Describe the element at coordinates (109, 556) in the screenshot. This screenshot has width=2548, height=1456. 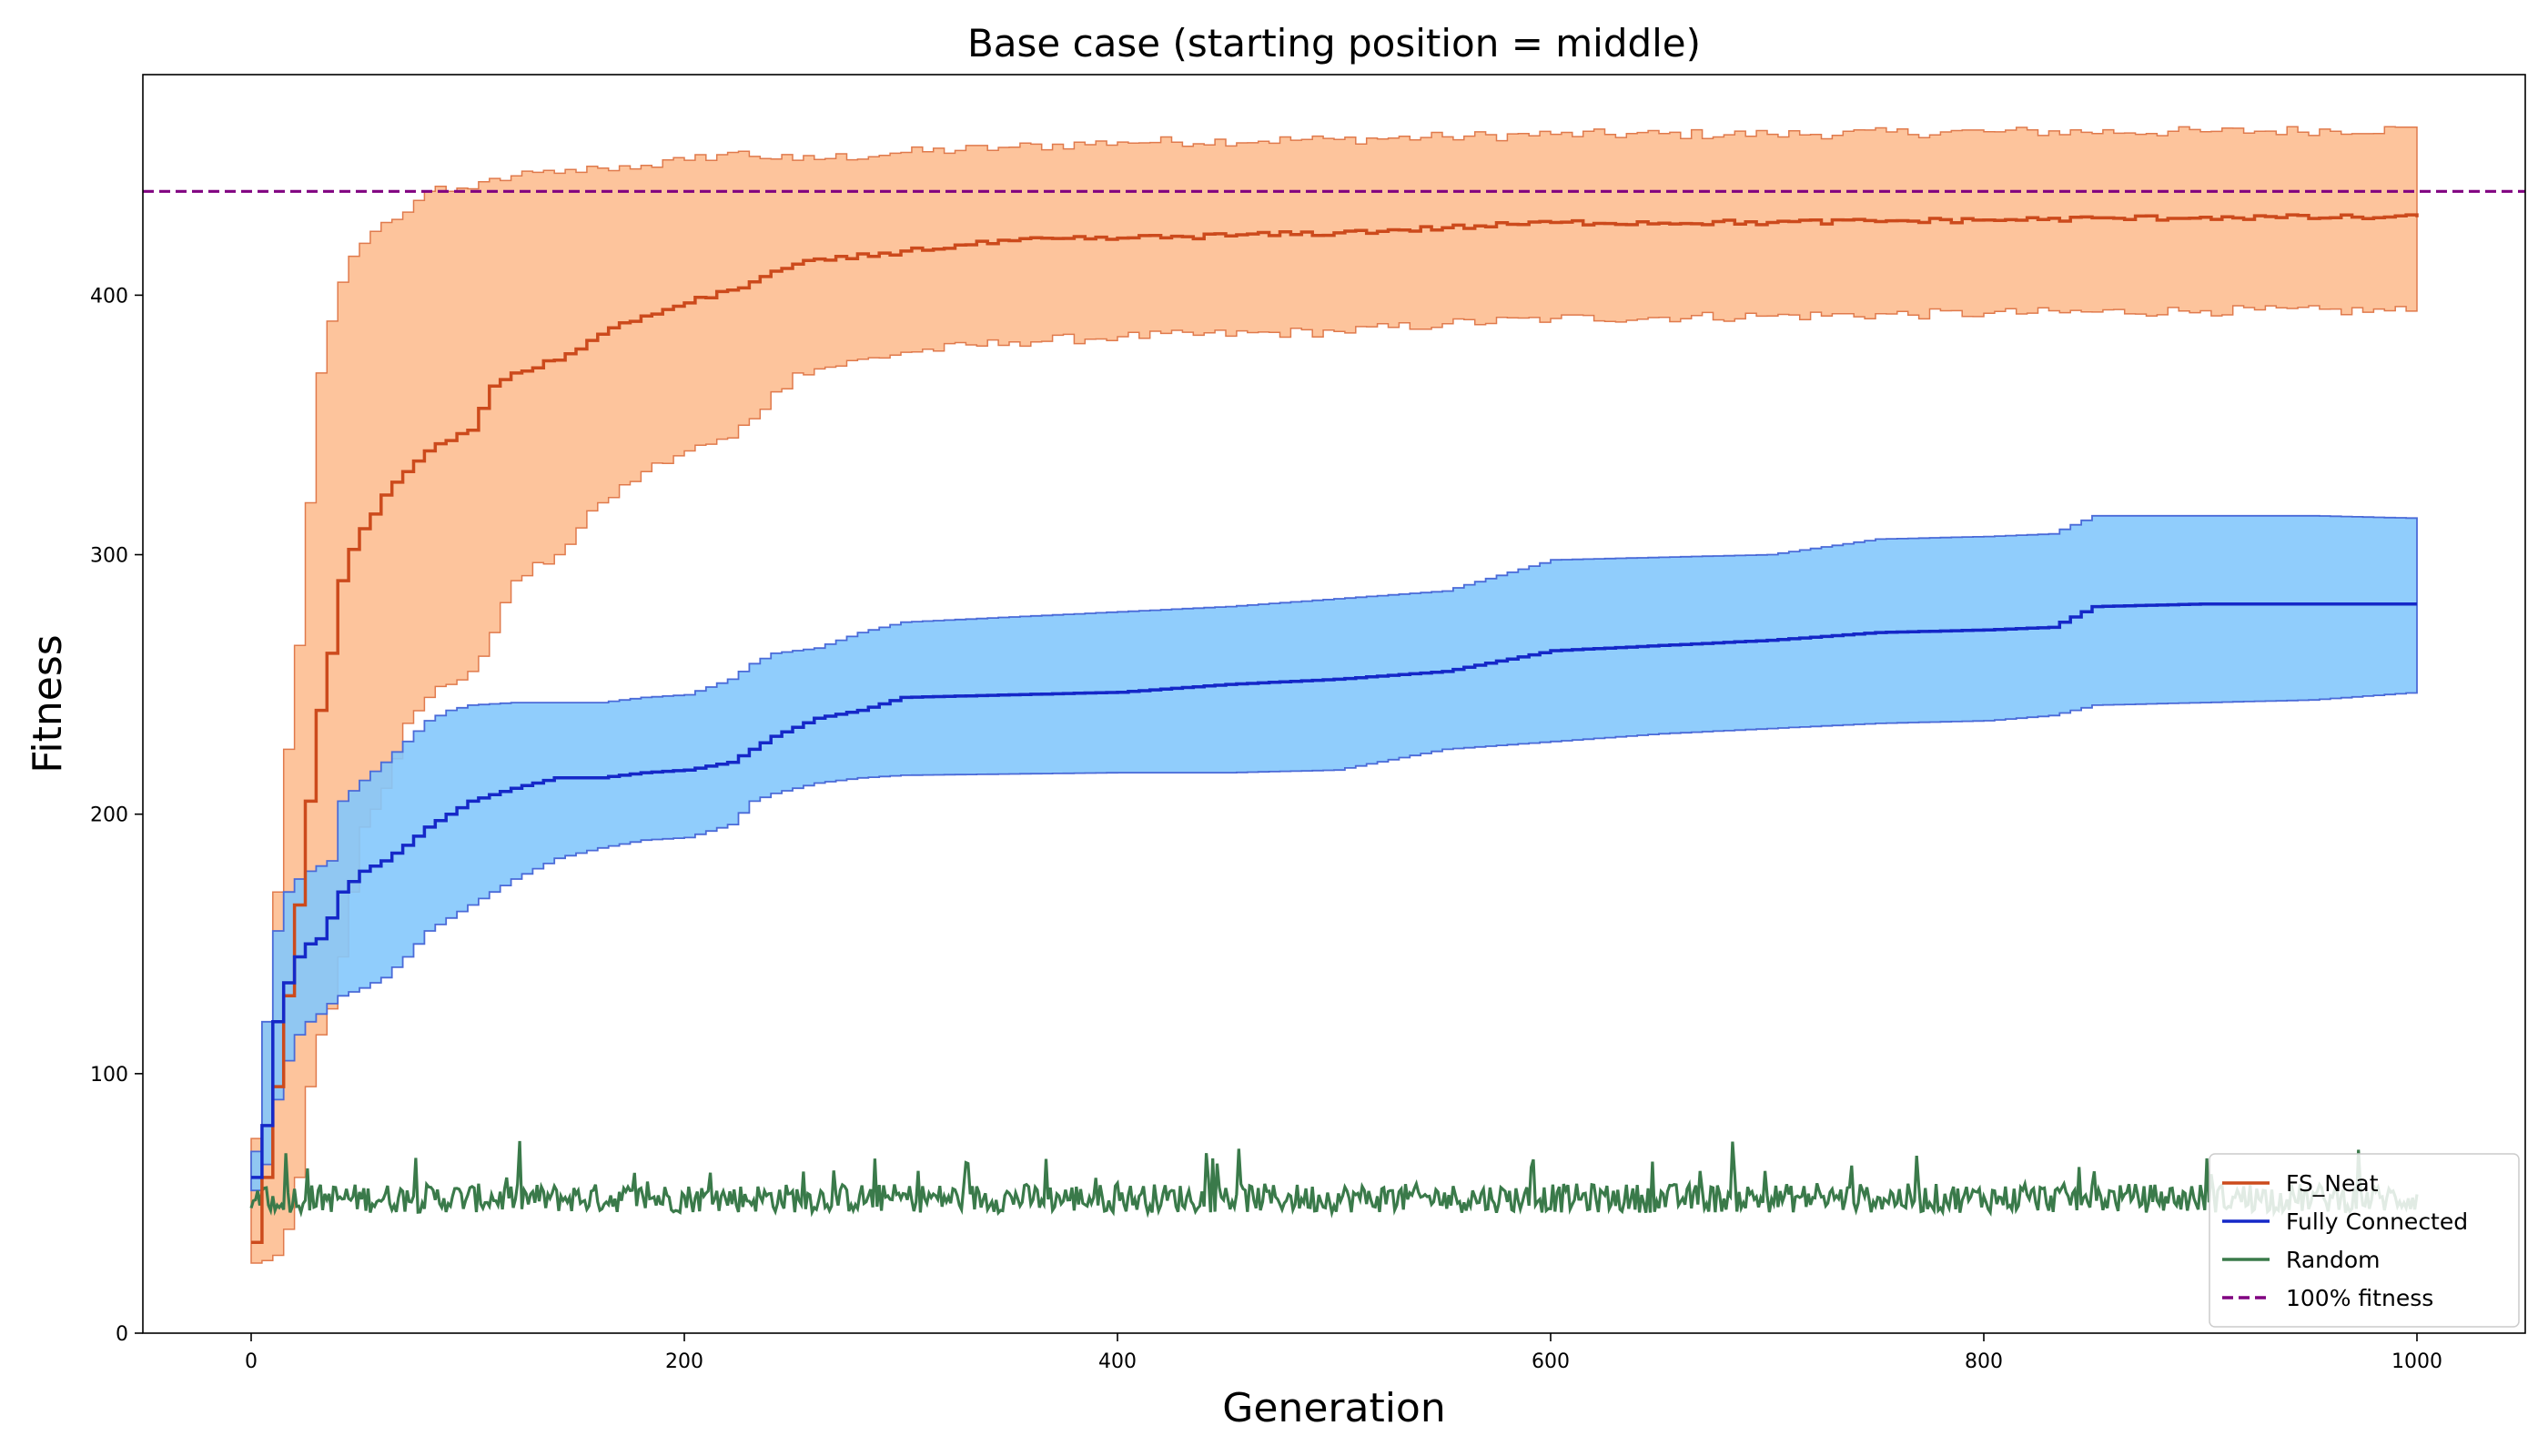
I see `y-tick-label: 300` at that location.